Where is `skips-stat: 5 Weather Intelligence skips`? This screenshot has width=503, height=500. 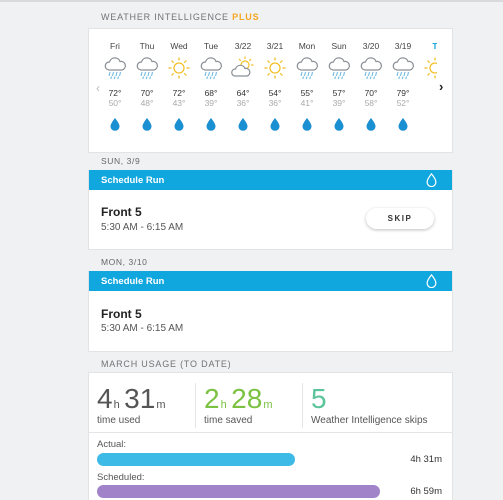
skips-stat: 5 Weather Intelligence skips is located at coordinates (378, 402).